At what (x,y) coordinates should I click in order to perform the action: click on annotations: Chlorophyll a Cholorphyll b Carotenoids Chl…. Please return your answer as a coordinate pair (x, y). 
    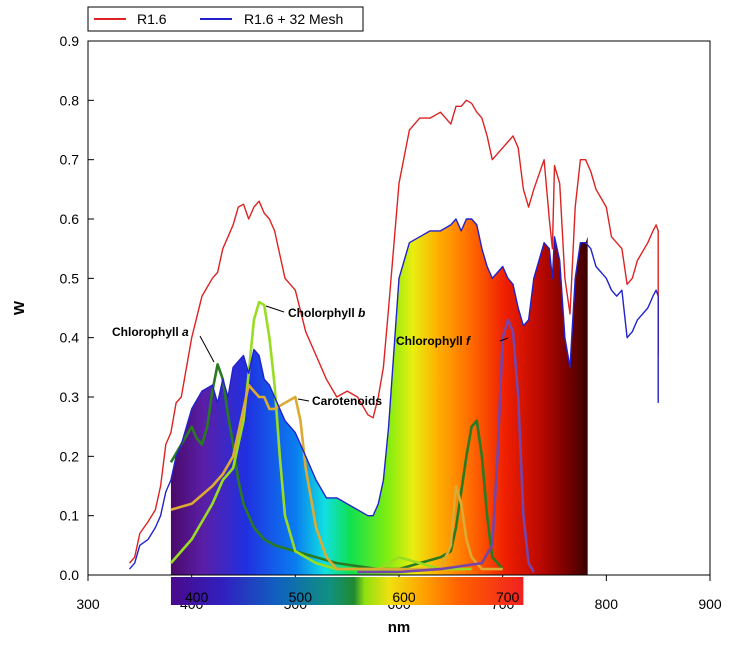
    Looking at the image, I should click on (310, 356).